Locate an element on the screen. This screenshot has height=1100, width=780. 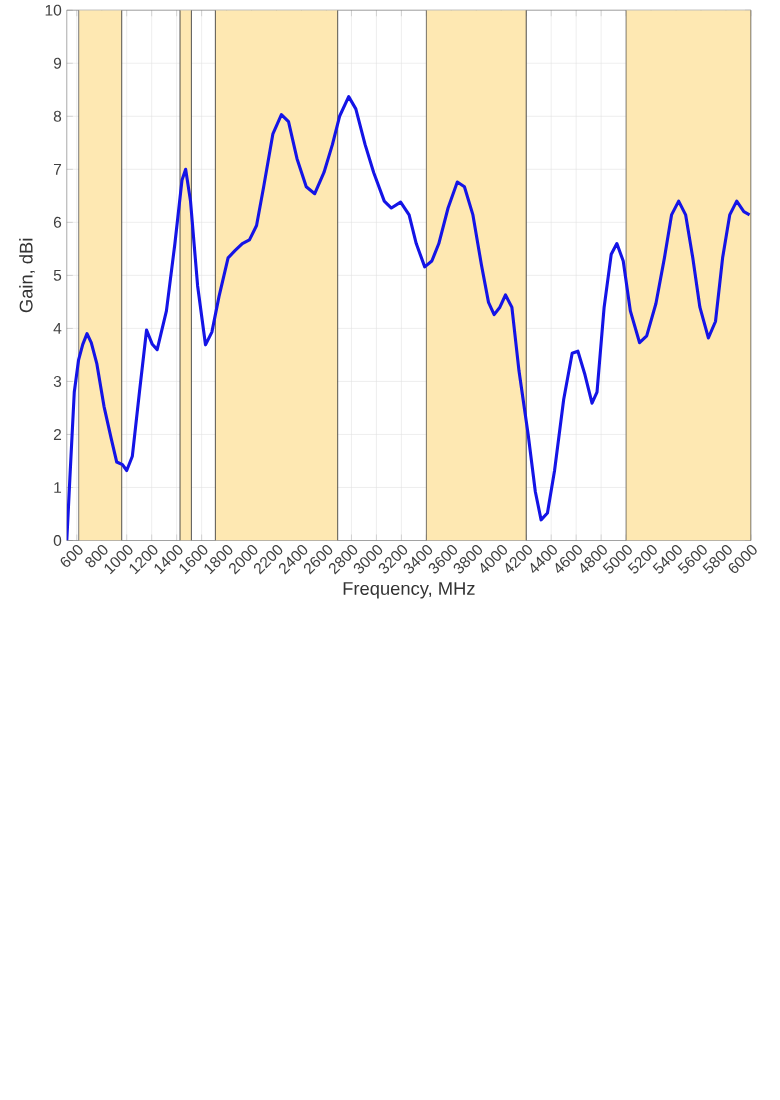
y-tick-label: 8 is located at coordinates (57, 116).